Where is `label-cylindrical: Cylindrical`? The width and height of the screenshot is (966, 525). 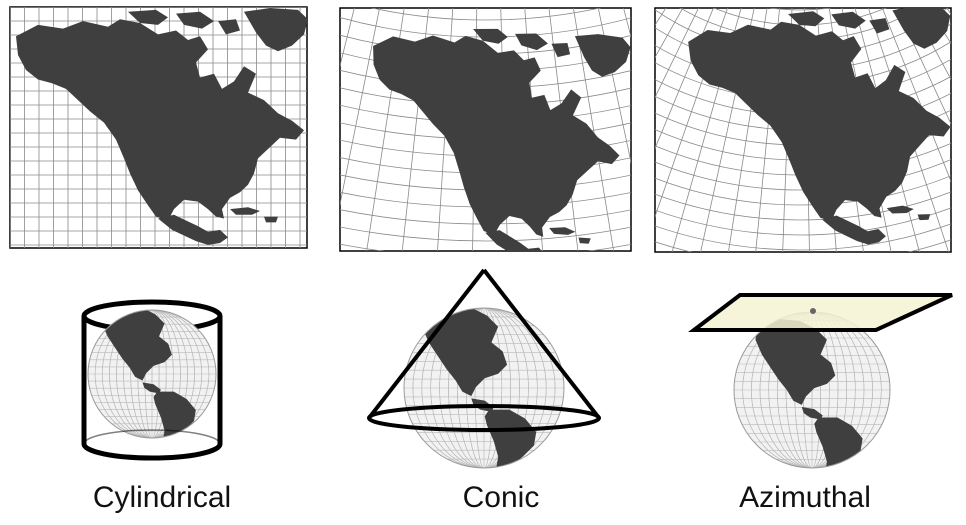
label-cylindrical: Cylindrical is located at coordinates (162, 497).